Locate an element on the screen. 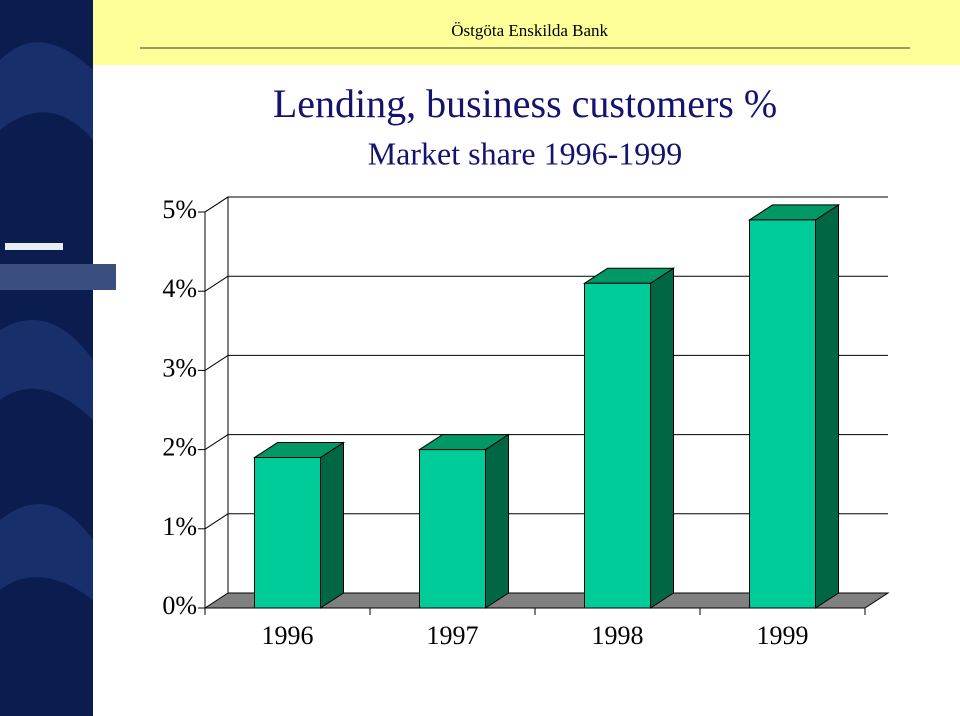 The height and width of the screenshot is (716, 960). side-bar is located at coordinates (34, 246).